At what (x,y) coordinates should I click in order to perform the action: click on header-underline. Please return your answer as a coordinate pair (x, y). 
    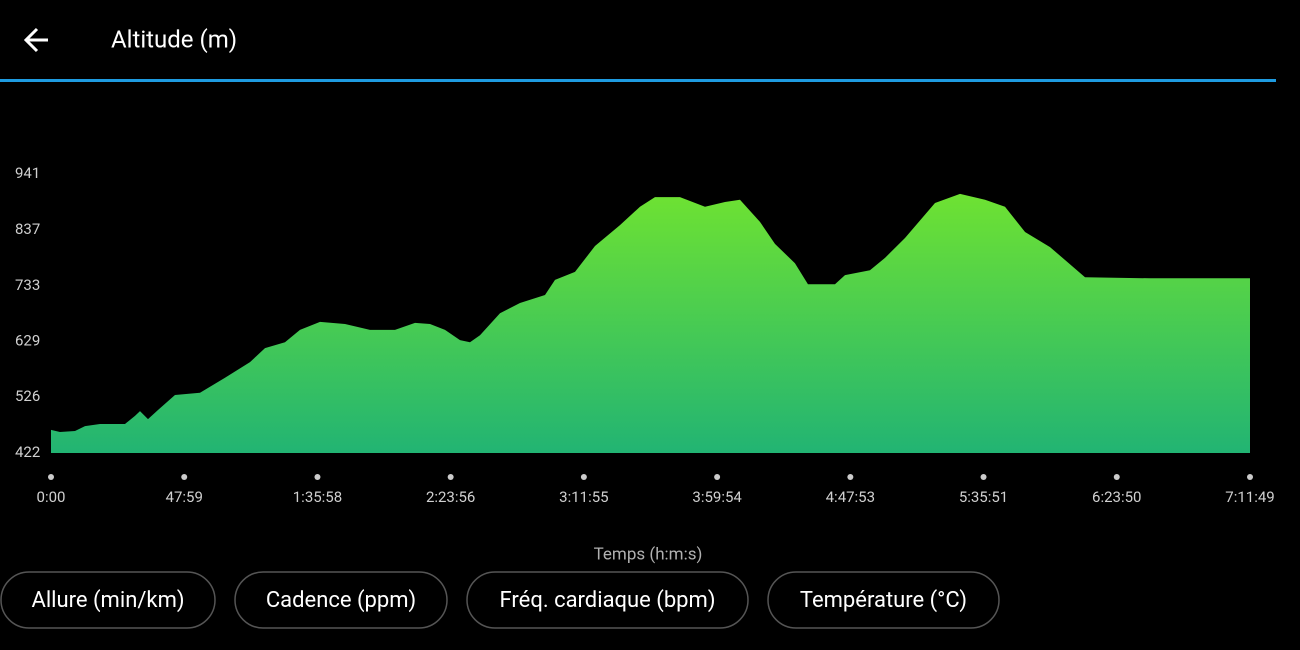
    Looking at the image, I should click on (638, 80).